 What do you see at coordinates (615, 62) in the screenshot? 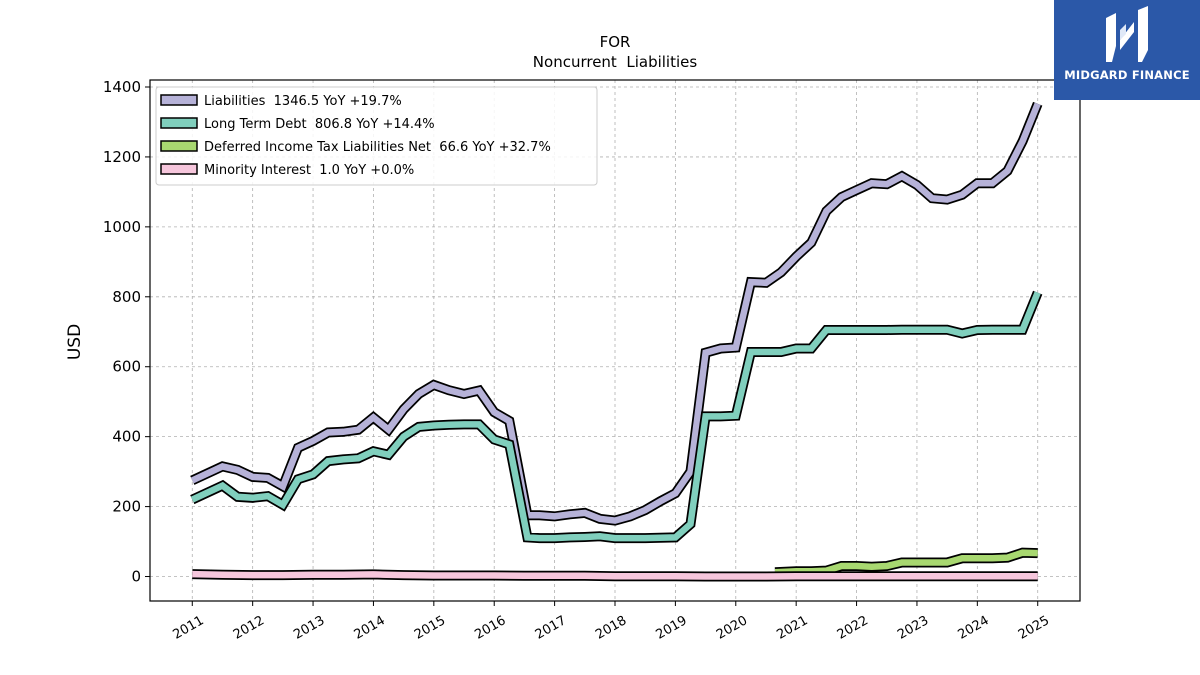
I see `chart-subtitle: Noncurrent Liabilities` at bounding box center [615, 62].